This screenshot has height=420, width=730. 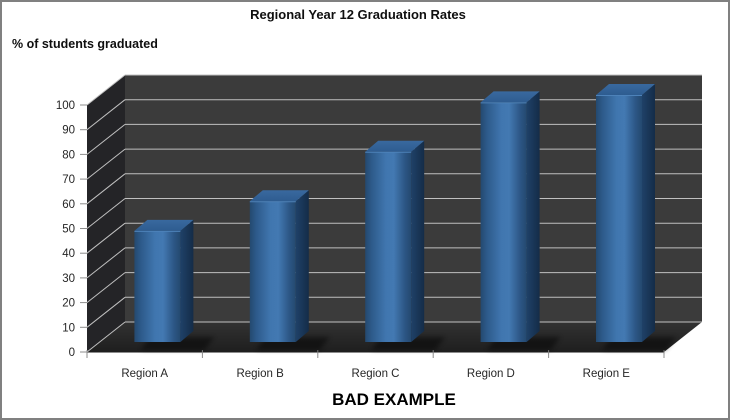 I want to click on y-tick-label: 10, so click(x=68, y=328).